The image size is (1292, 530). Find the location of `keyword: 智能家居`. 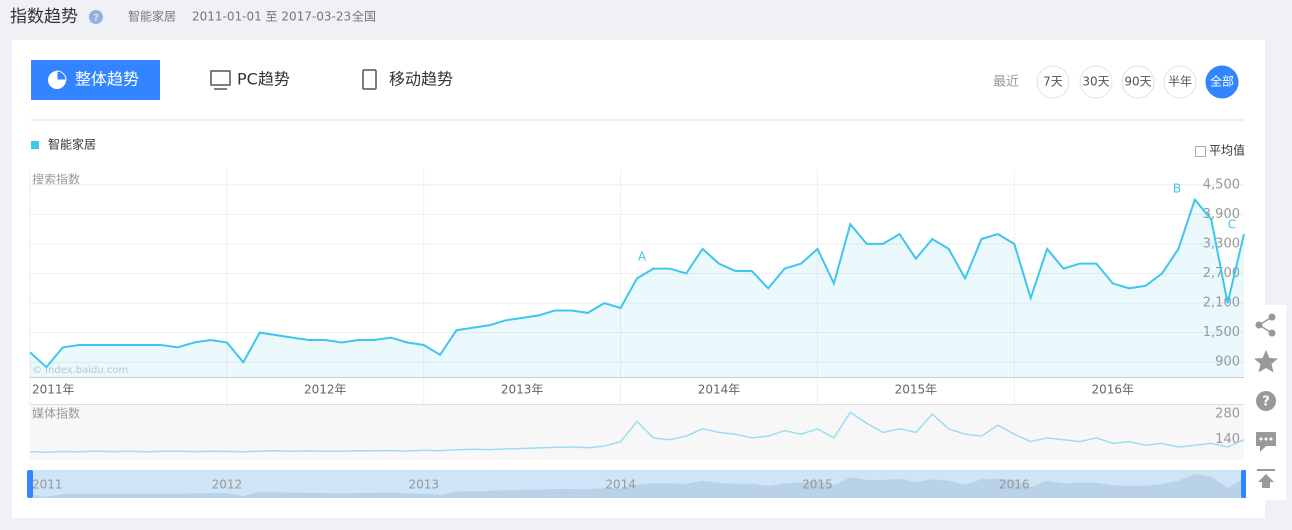

keyword: 智能家居 is located at coordinates (152, 16).